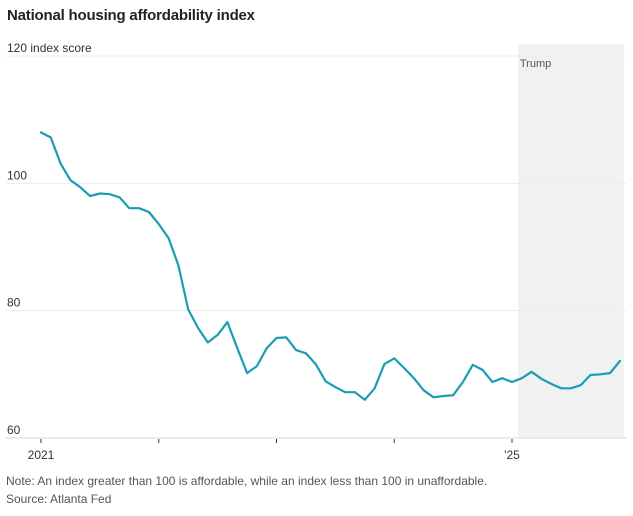 Image resolution: width=633 pixels, height=516 pixels. Describe the element at coordinates (59, 499) in the screenshot. I see `chart-source: Source: Atlanta Fed` at that location.